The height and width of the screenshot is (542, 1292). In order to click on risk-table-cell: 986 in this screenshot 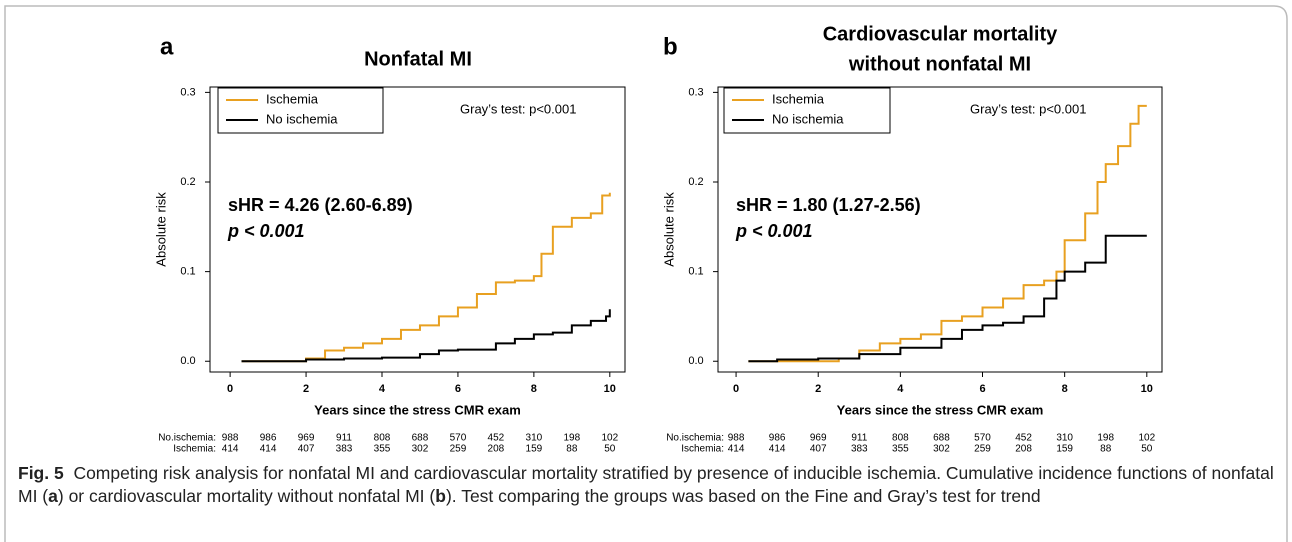, I will do `click(777, 438)`.